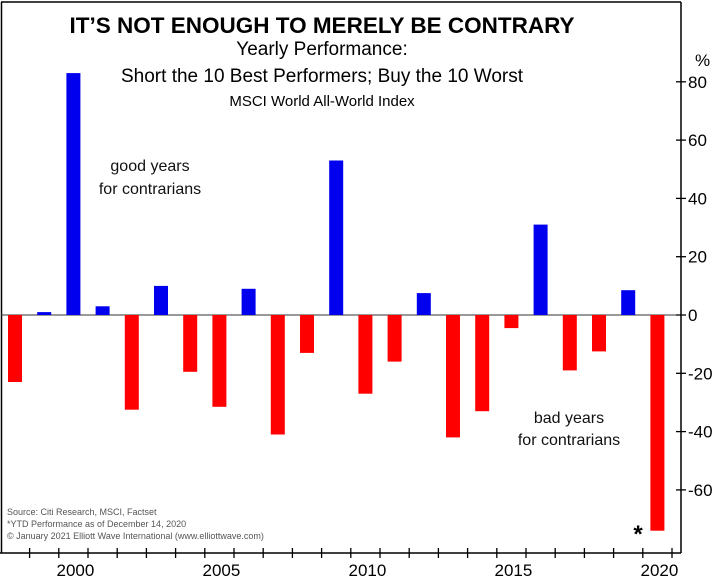 The image size is (720, 580). I want to click on y-tick-label: -60, so click(700, 490).